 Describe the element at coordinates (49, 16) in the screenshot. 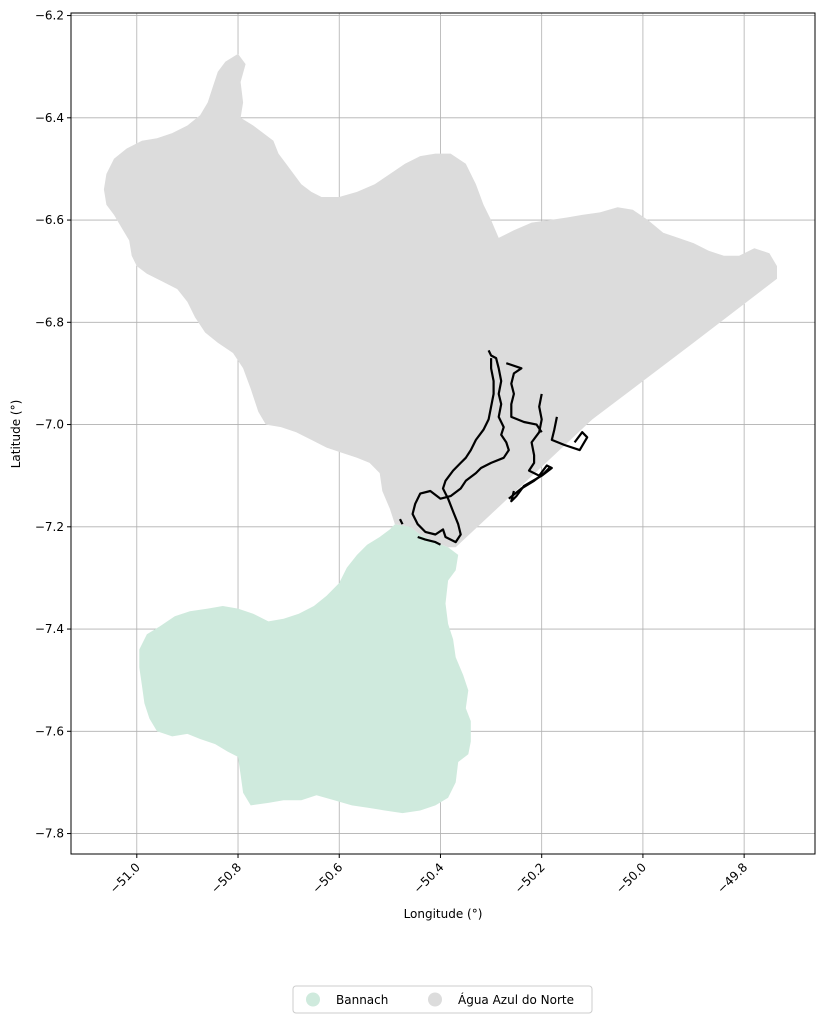

I see `y-tick-label-0: −6.2` at that location.